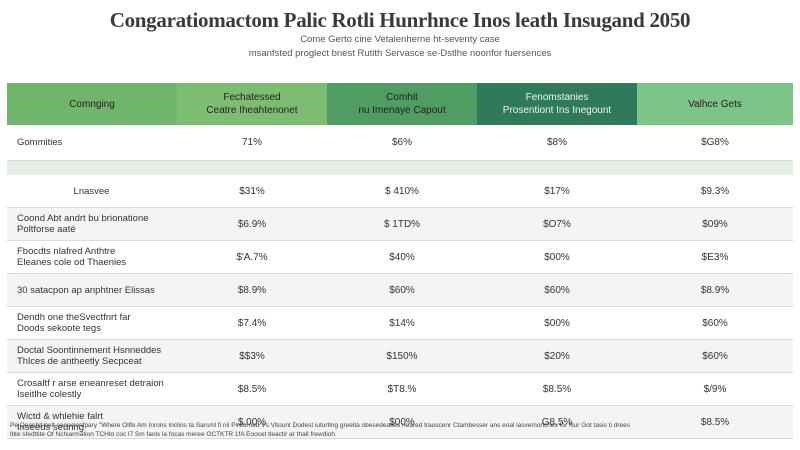 This screenshot has height=450, width=800. What do you see at coordinates (252, 191) in the screenshot?
I see `table-cell: $31%` at bounding box center [252, 191].